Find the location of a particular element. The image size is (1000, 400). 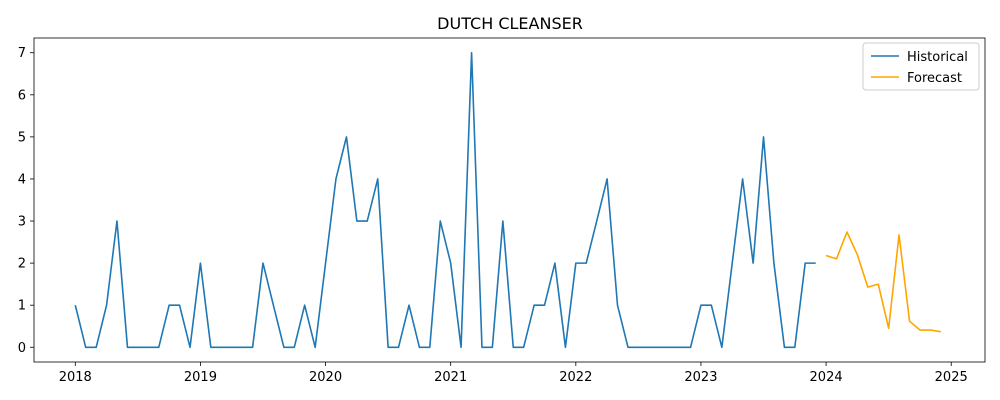

x-tick-label: 2024 is located at coordinates (826, 377).